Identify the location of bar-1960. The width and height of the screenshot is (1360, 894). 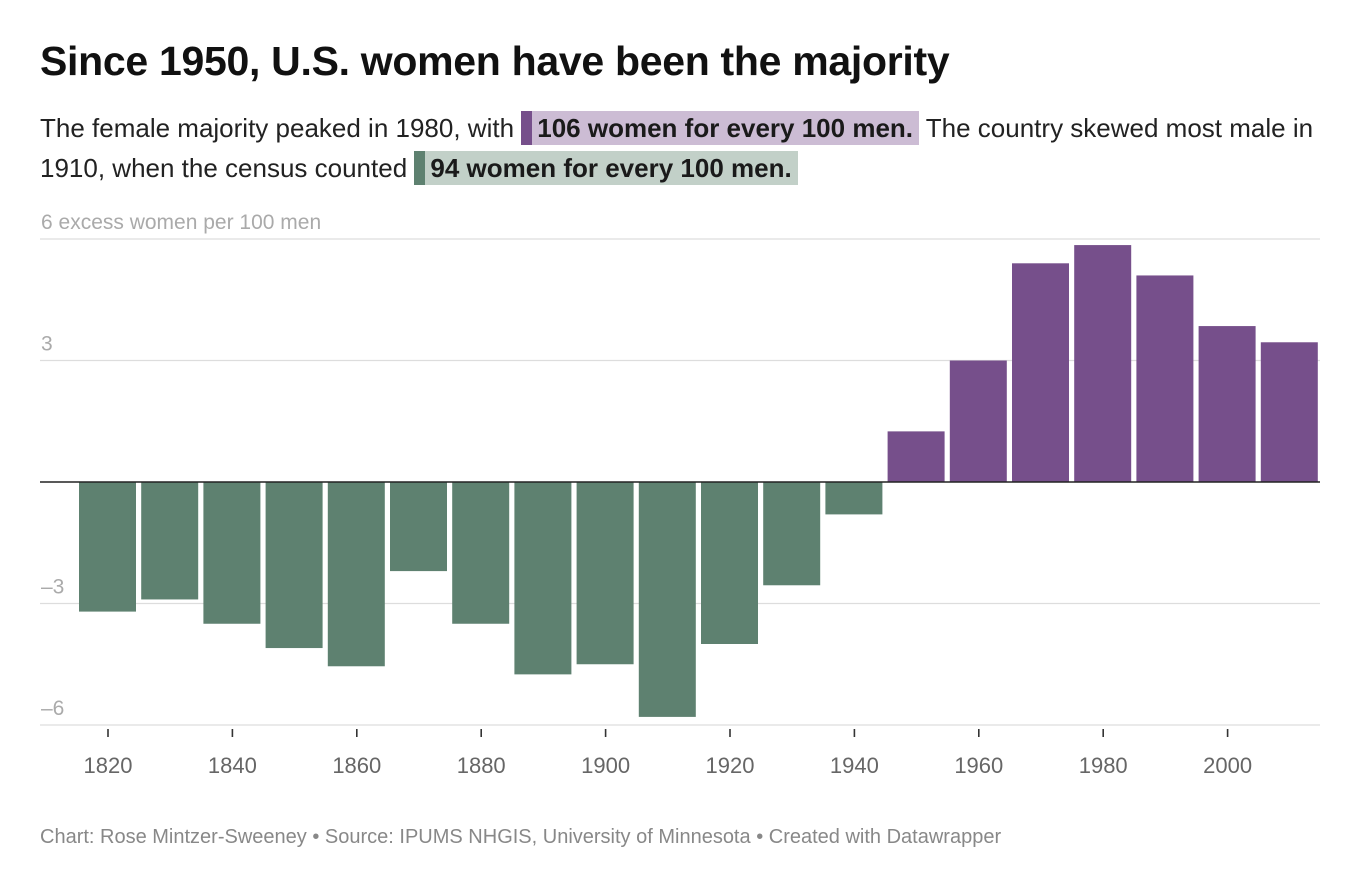
(978, 421).